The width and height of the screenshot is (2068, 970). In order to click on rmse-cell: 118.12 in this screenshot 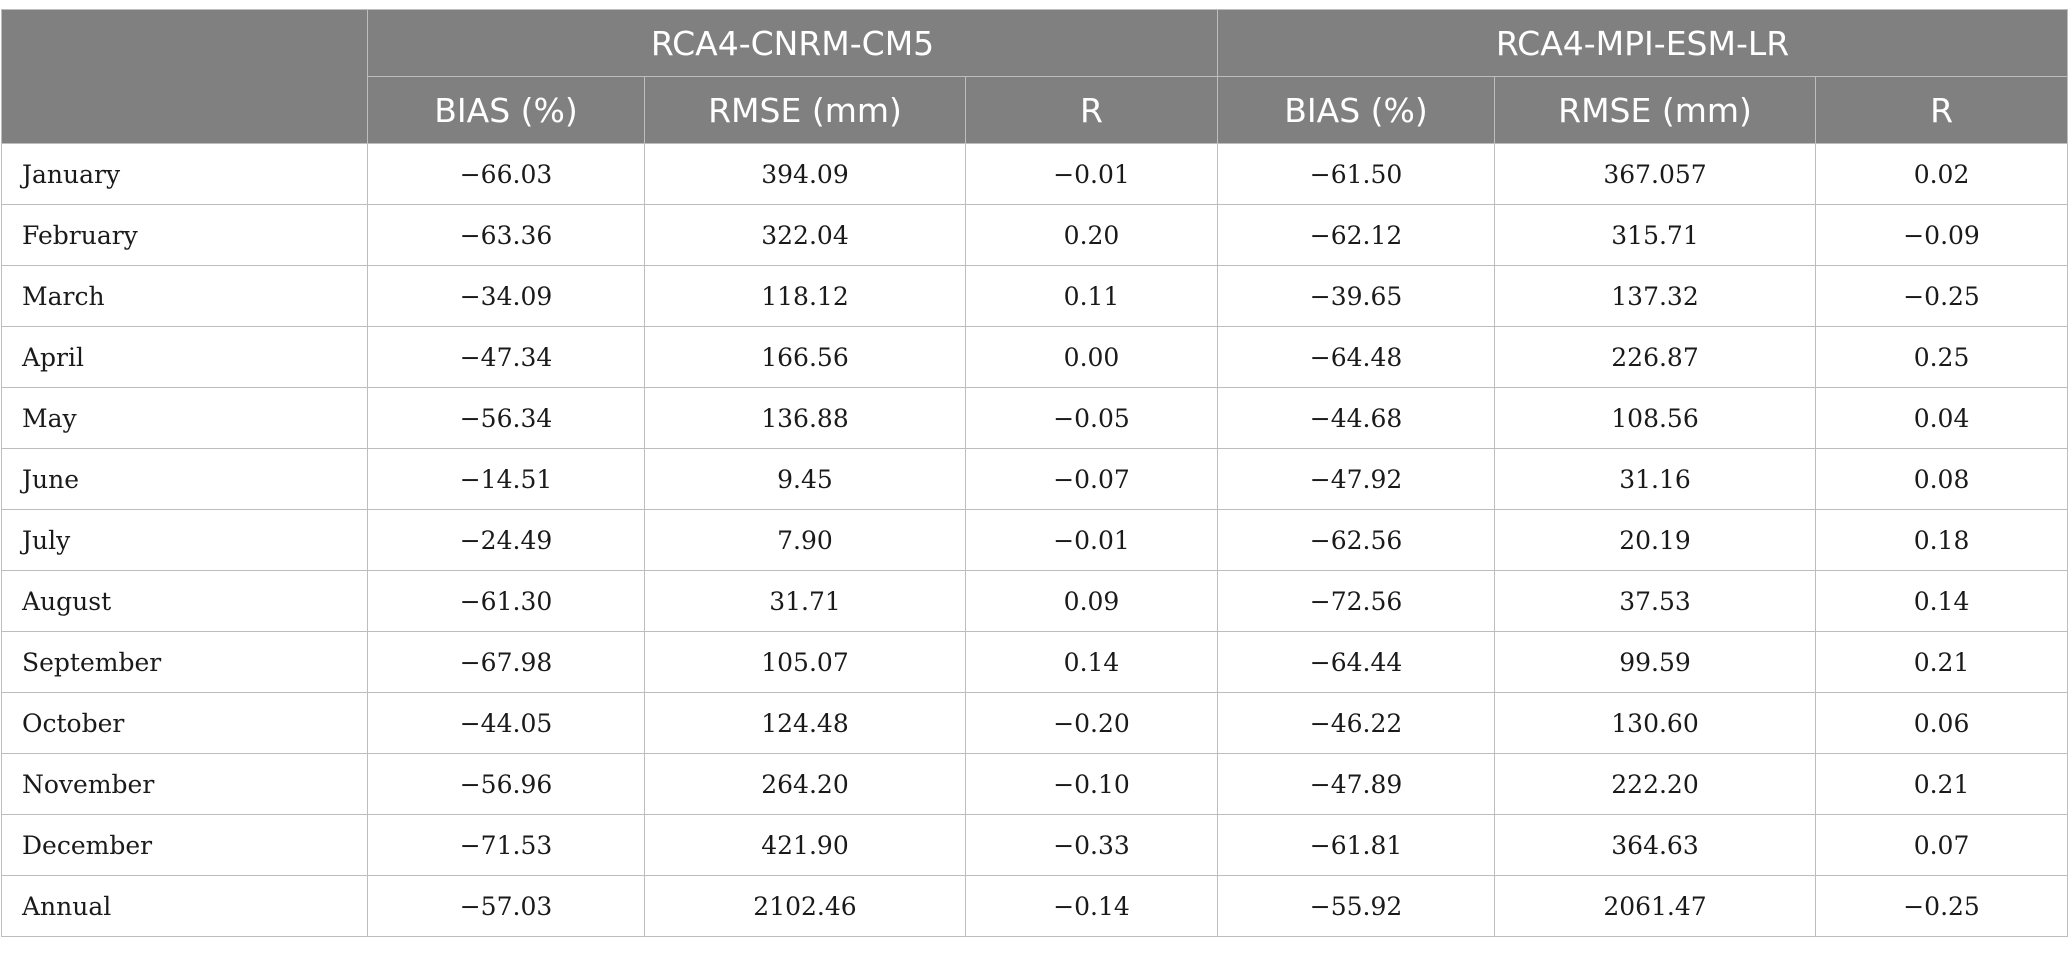, I will do `click(805, 296)`.